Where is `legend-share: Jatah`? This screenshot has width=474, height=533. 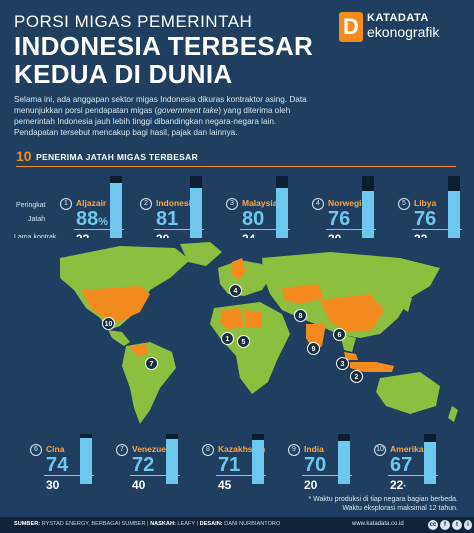 legend-share: Jatah is located at coordinates (37, 219).